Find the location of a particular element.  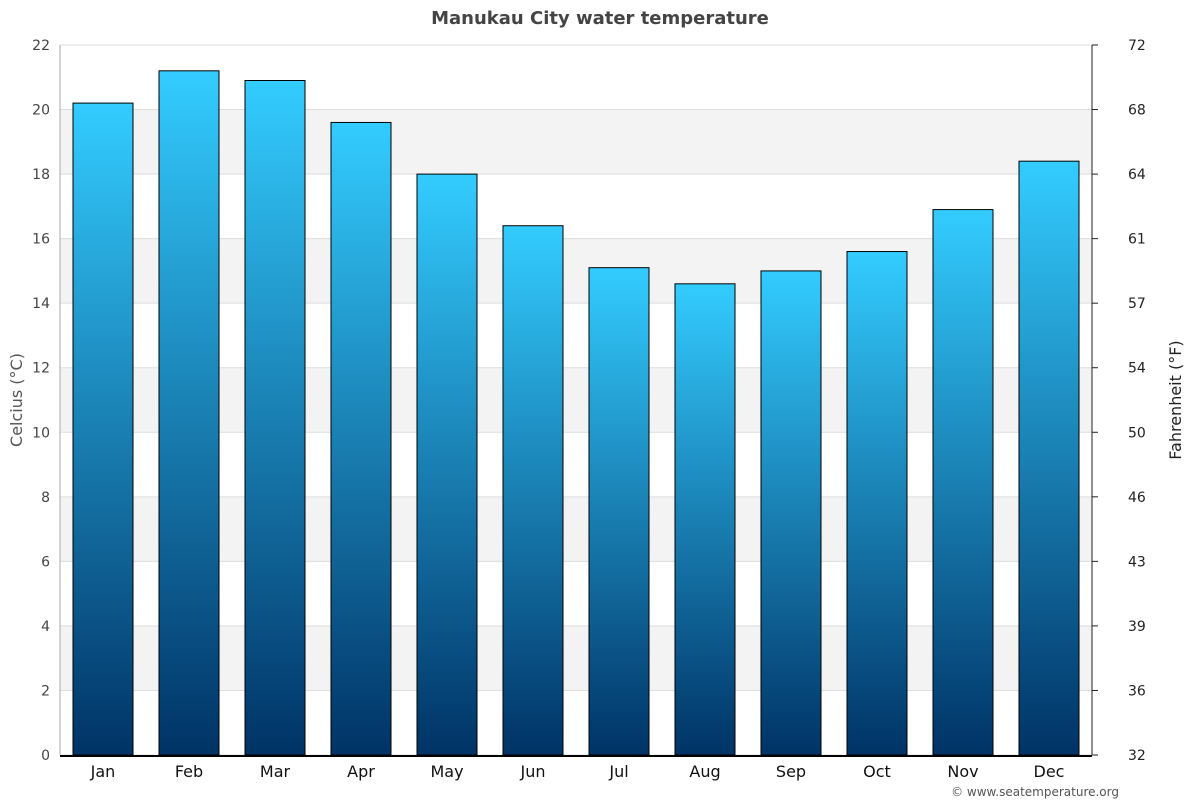

y-tick-label: 12 is located at coordinates (41, 369).